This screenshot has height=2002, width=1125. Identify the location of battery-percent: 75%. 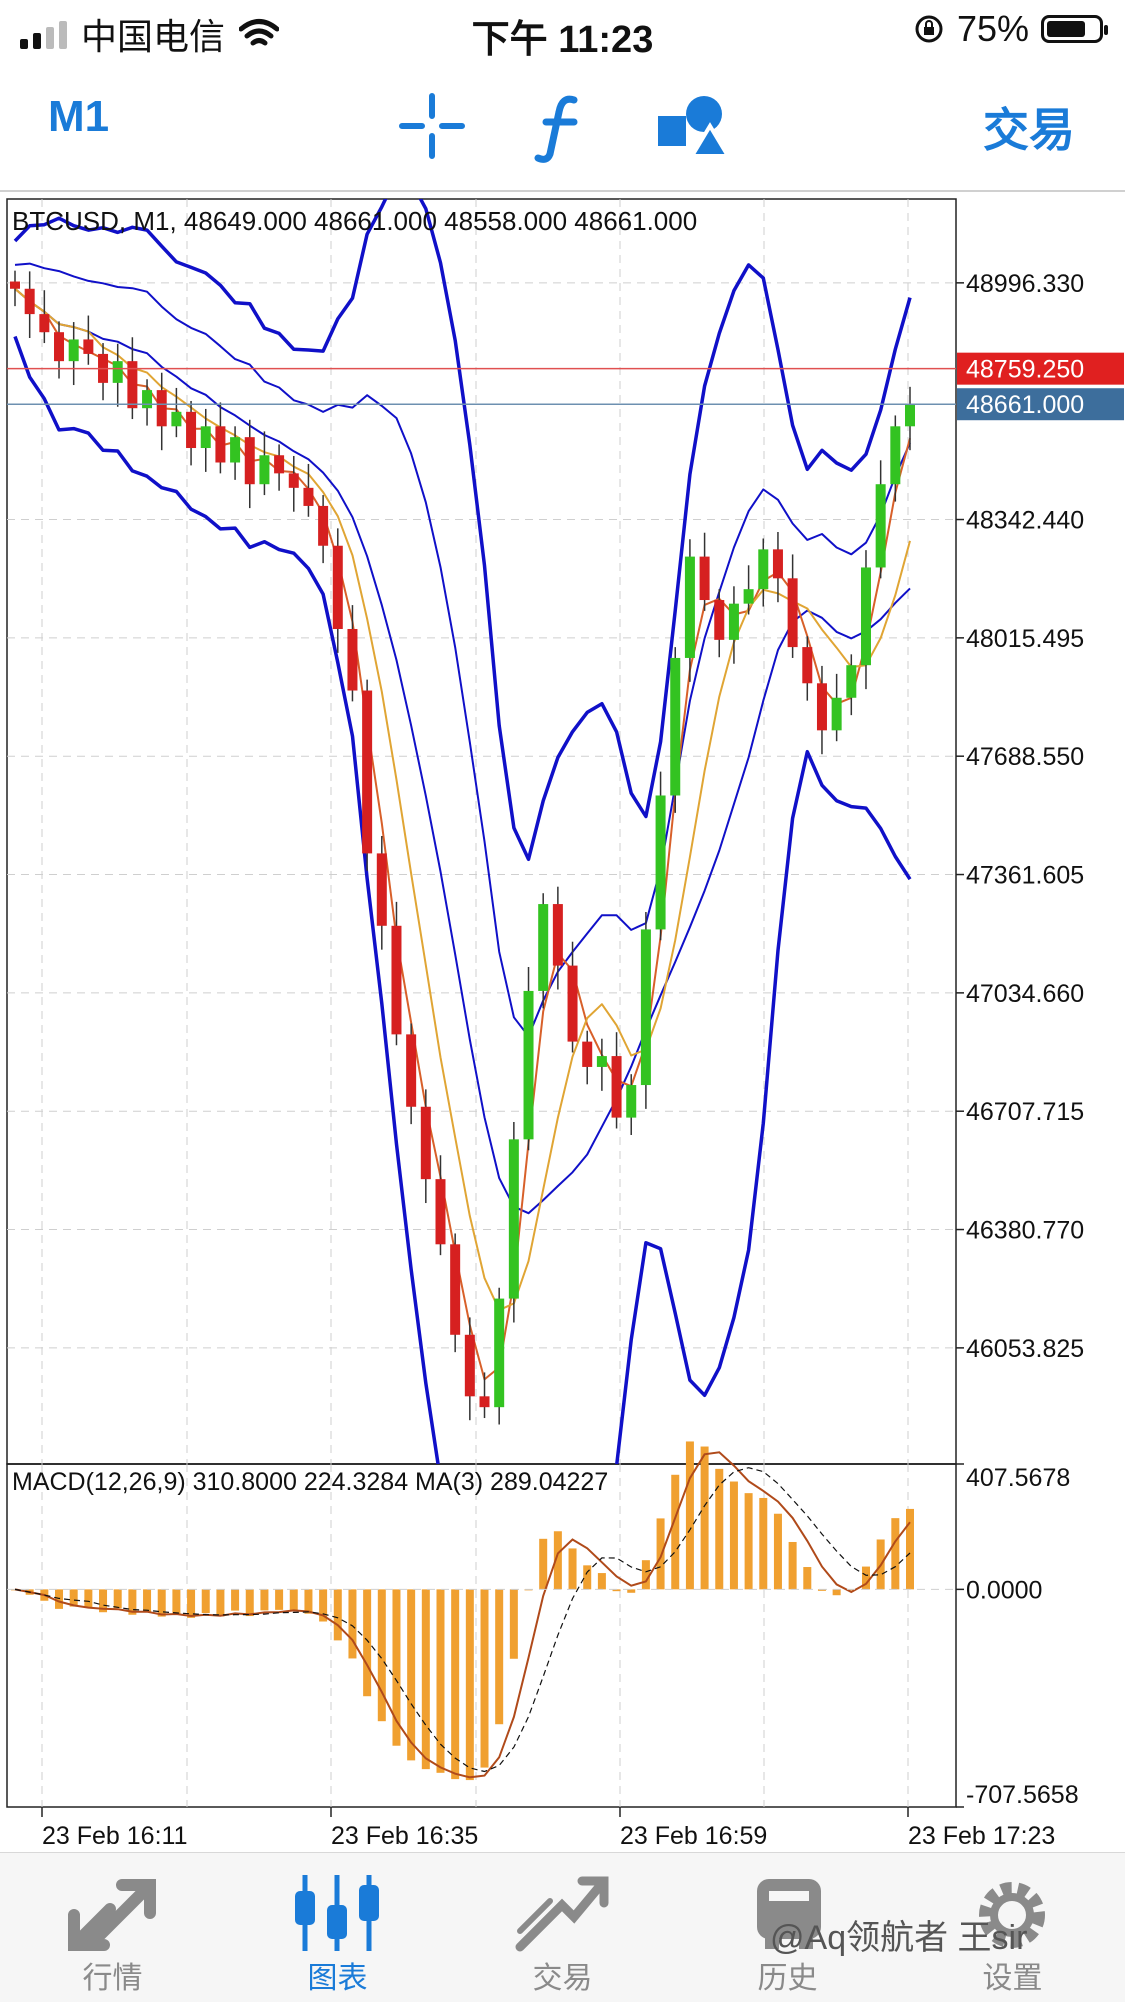
(992, 28).